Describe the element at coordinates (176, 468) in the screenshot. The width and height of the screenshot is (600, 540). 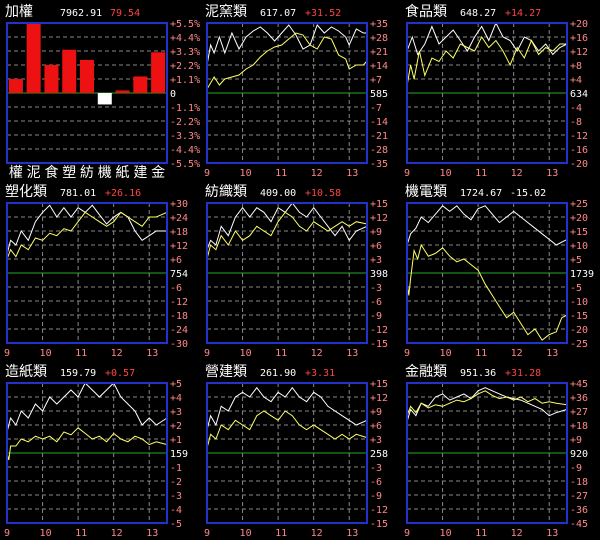
I see `y-tick-label: -1` at that location.